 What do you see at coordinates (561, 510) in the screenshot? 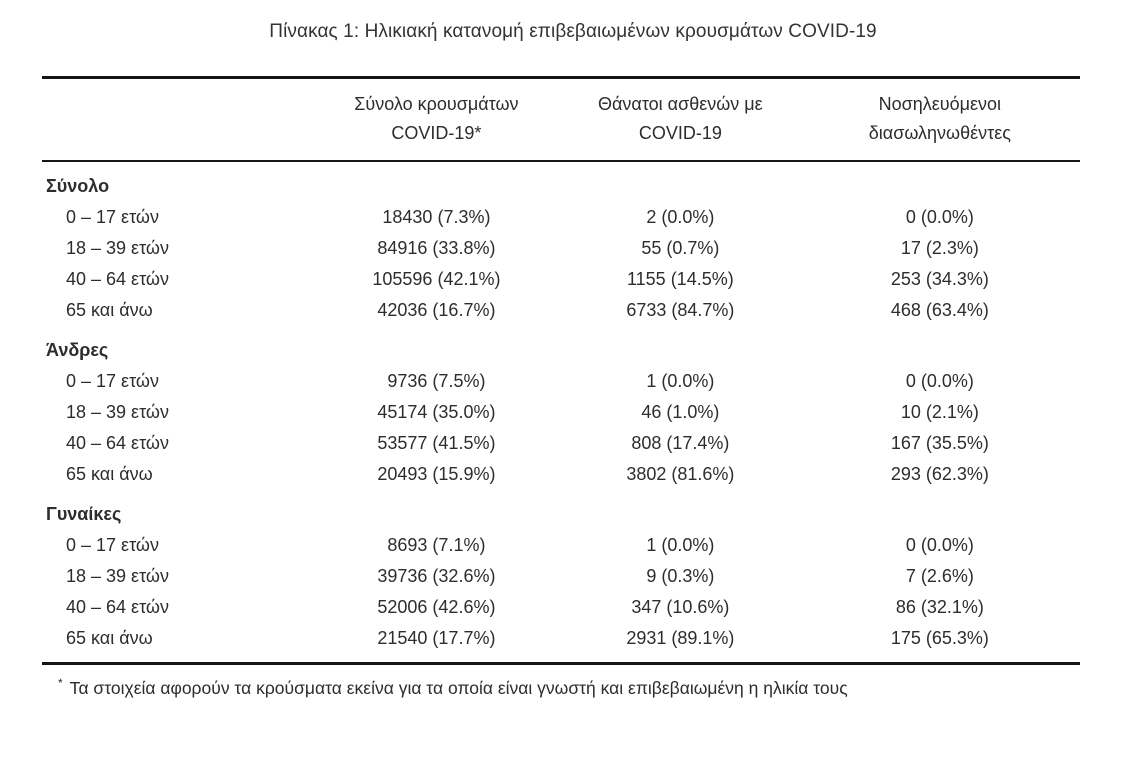
I see `section-row-women: Γυναίκες` at bounding box center [561, 510].